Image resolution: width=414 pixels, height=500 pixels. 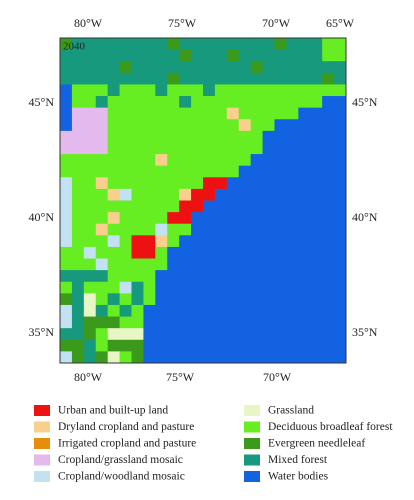 What do you see at coordinates (88, 23) in the screenshot?
I see `top-axis-label: 80°W` at bounding box center [88, 23].